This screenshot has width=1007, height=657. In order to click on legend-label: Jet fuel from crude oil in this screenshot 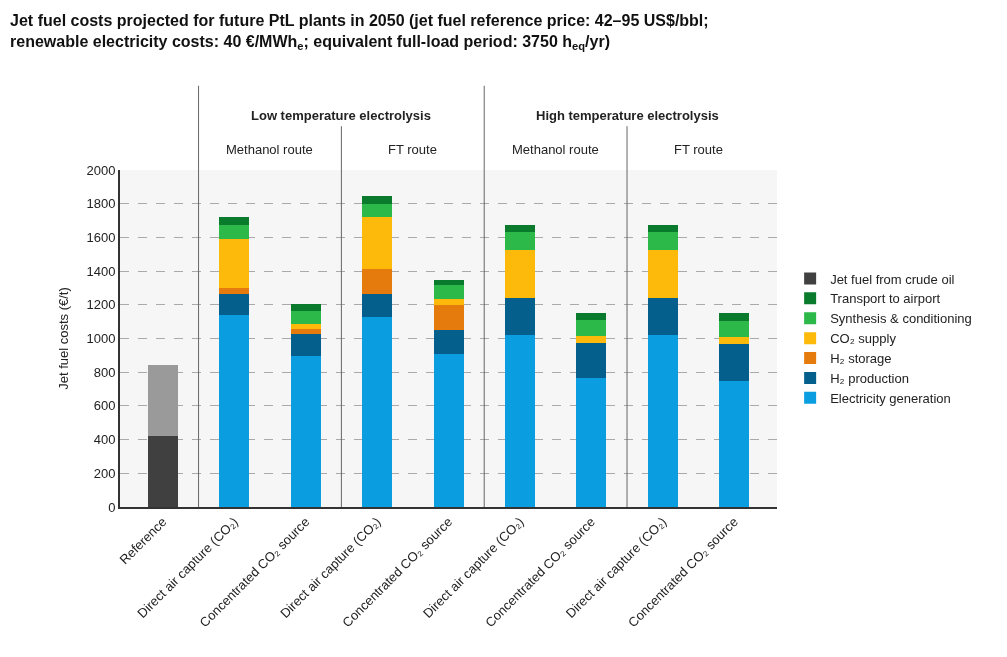, I will do `click(892, 279)`.